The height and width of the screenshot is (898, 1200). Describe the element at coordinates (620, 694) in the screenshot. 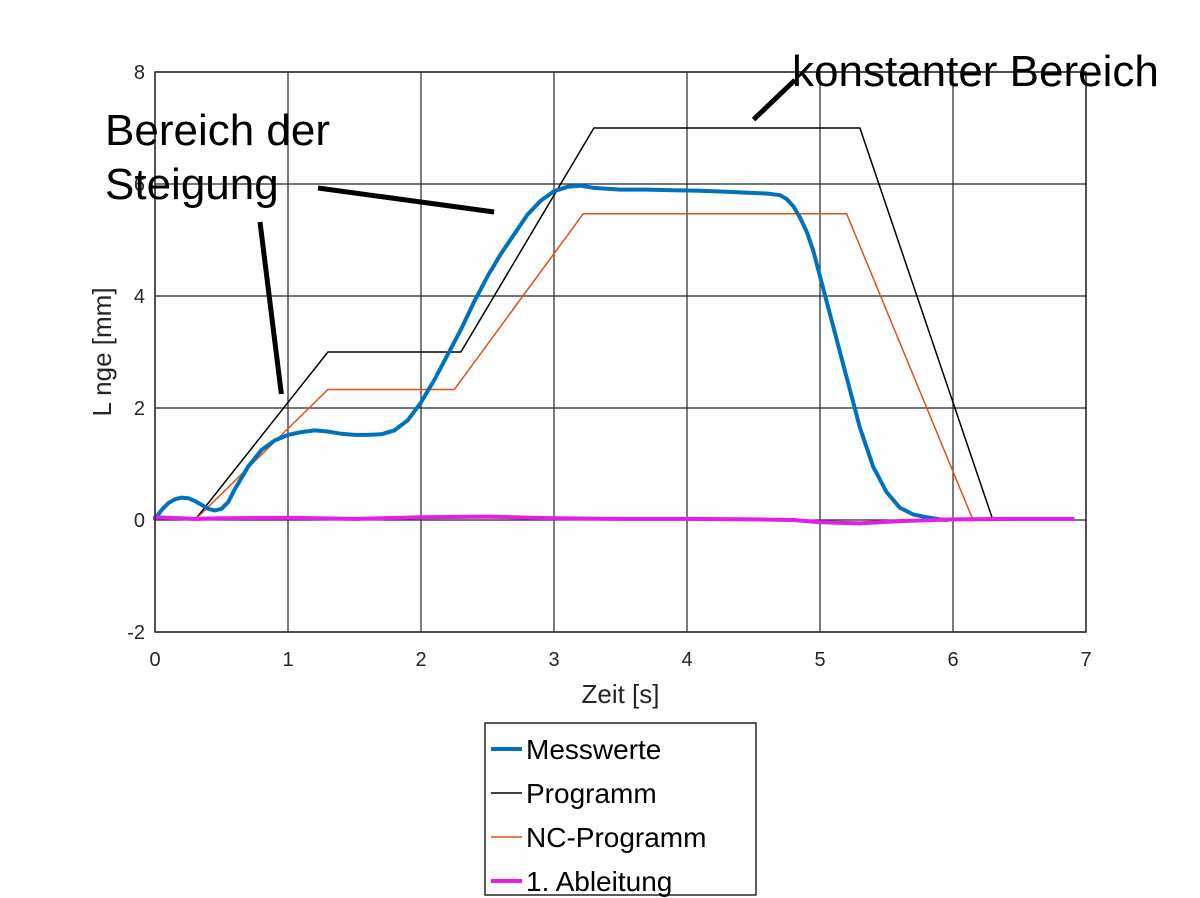

I see `x-axis-label: Zeit [s]` at that location.